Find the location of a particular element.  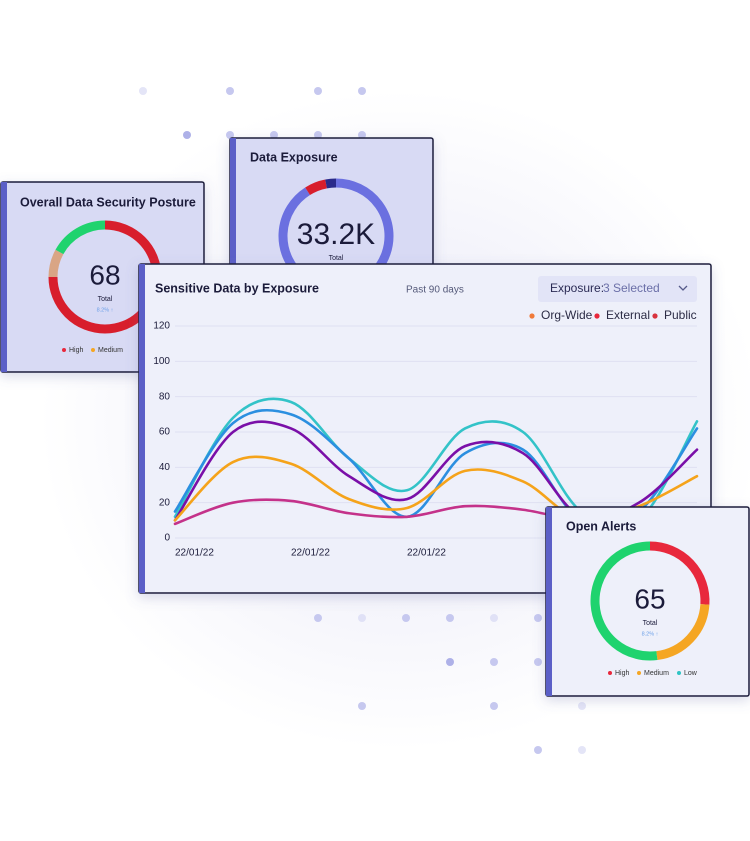

y-tick-label: 0 is located at coordinates (167, 538).